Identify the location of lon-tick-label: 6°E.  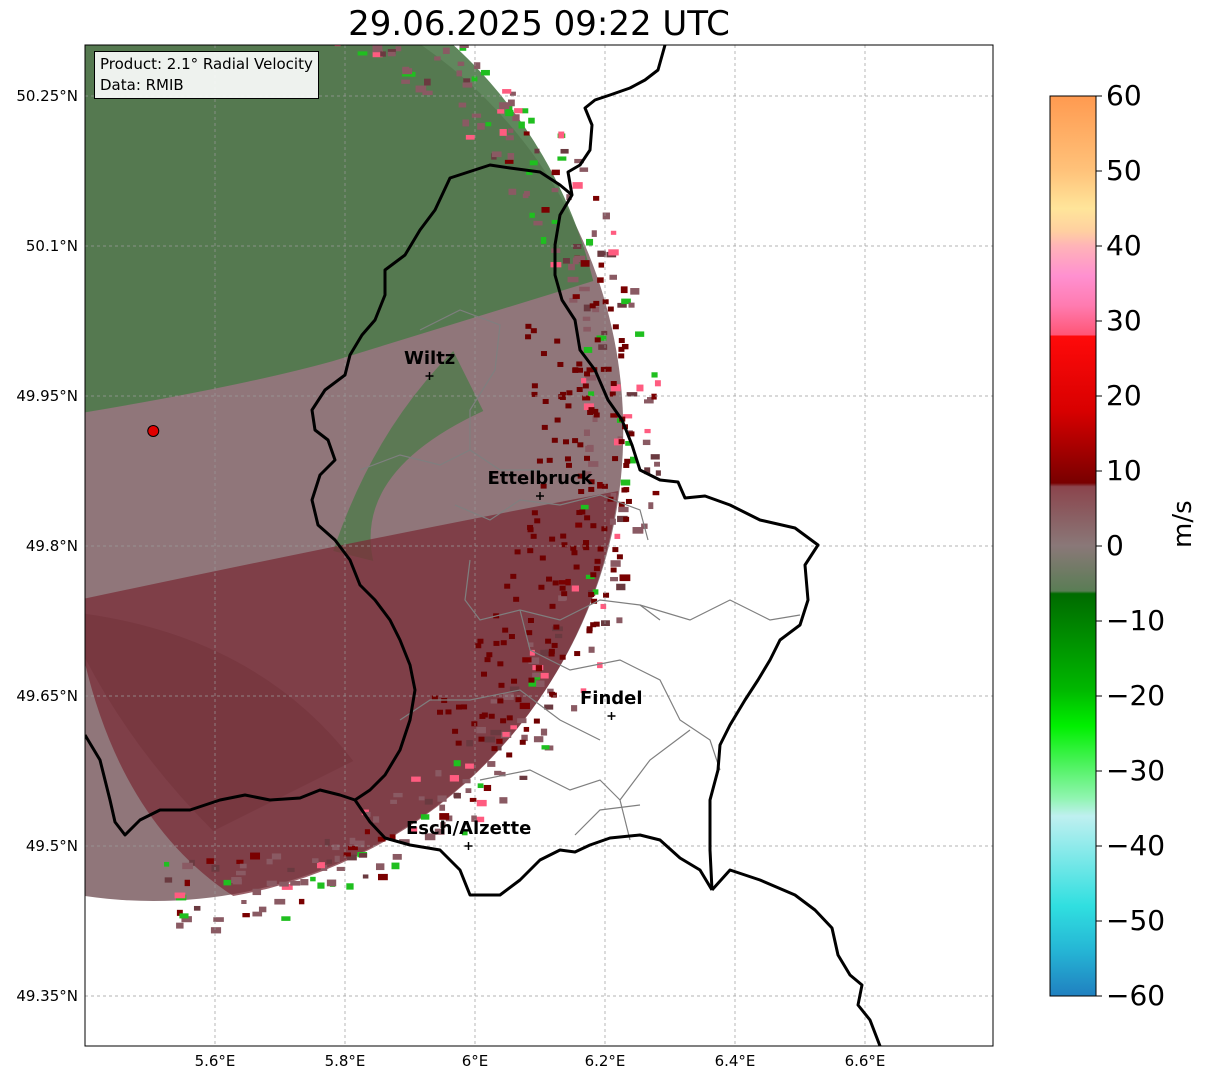
(475, 1061).